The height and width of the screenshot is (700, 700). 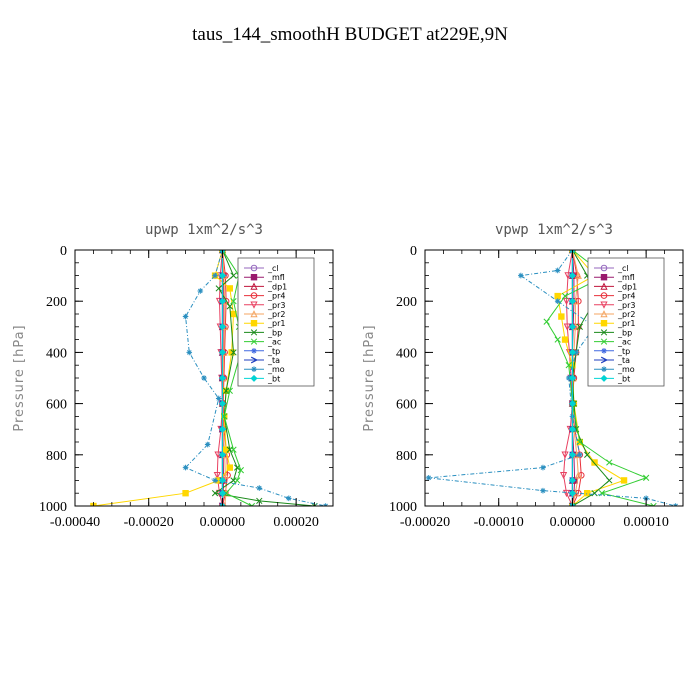 I want to click on legend-entry-label: _pr2, so click(x=276, y=314).